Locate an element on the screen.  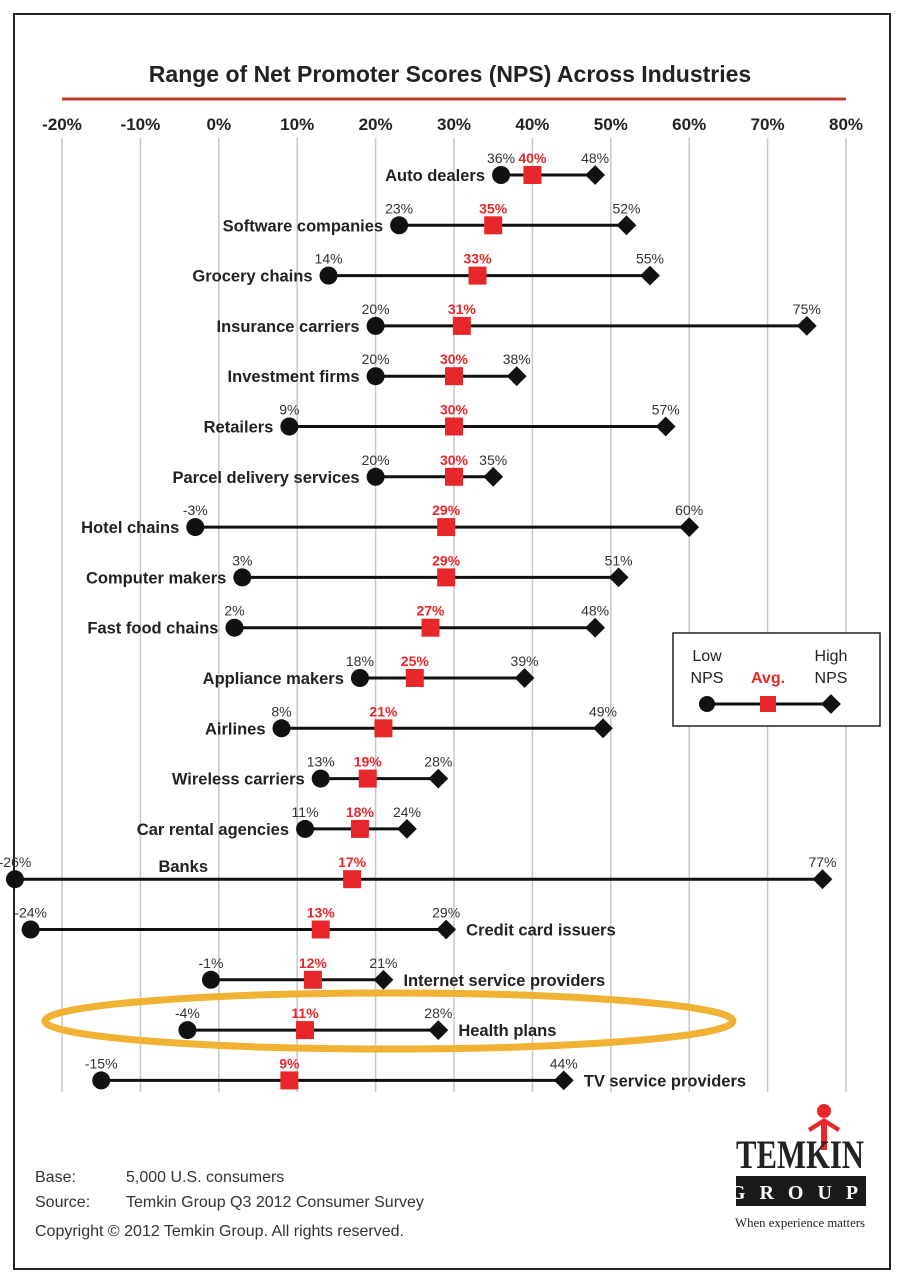
avg-value-label: 17% is located at coordinates (352, 862).